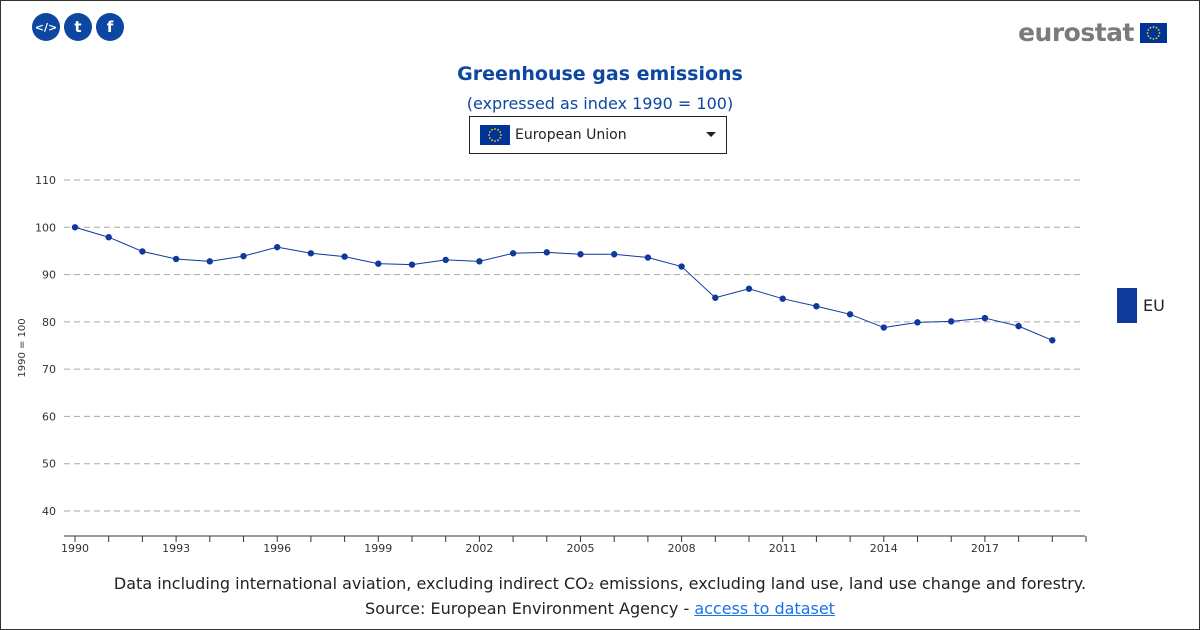  Describe the element at coordinates (581, 548) in the screenshot. I see `x-tick-label: 2005` at that location.